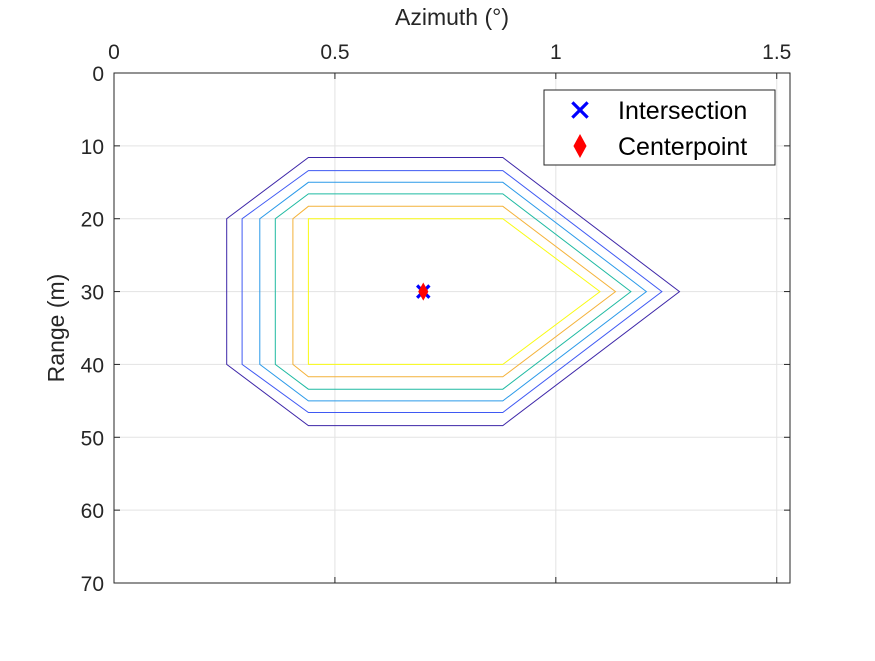 The height and width of the screenshot is (661, 875). I want to click on legend-diamond-icon, so click(580, 146).